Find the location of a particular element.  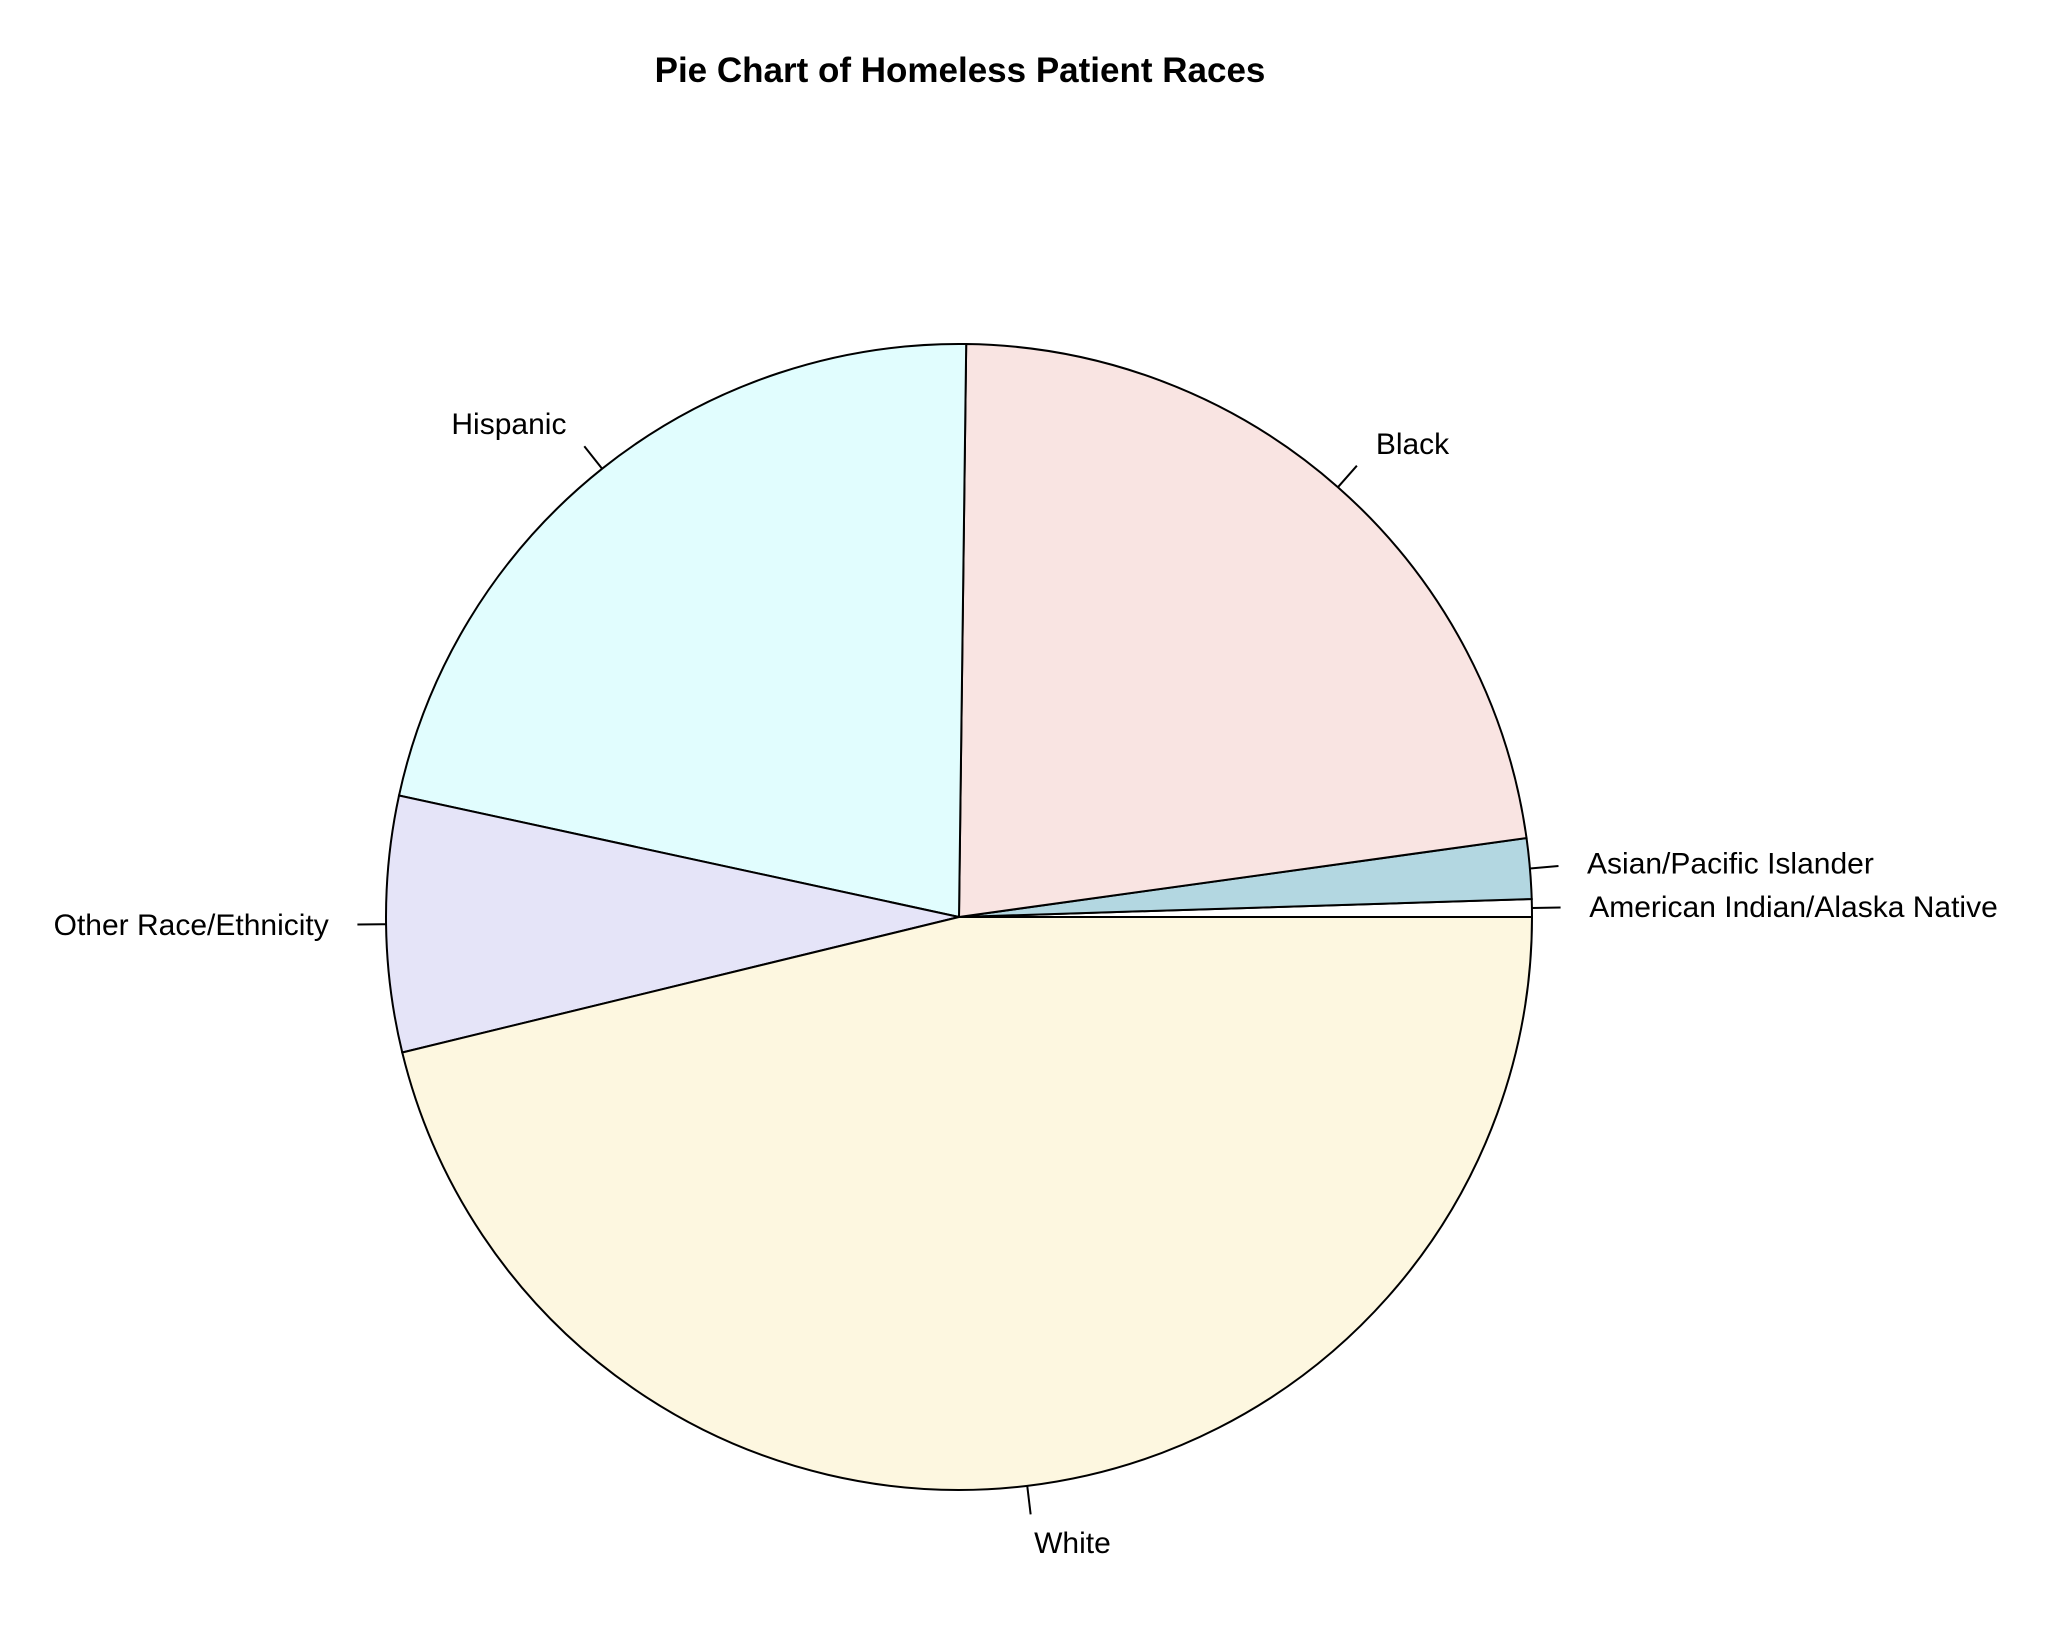

pie-label-tick-hispanic is located at coordinates (593, 457).